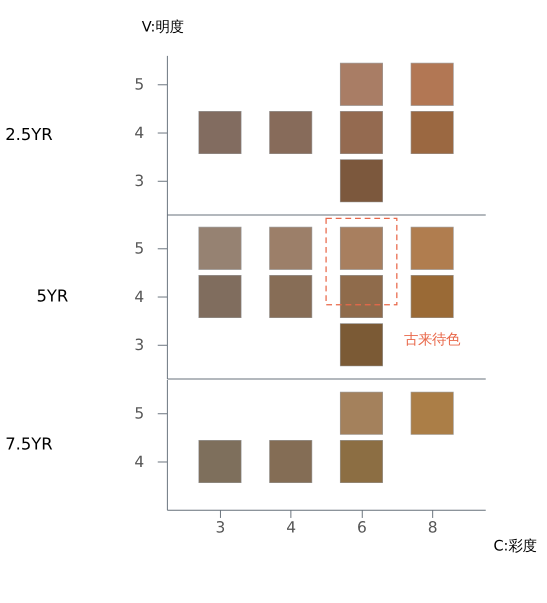  I want to click on annotation: 古来待色, so click(432, 340).